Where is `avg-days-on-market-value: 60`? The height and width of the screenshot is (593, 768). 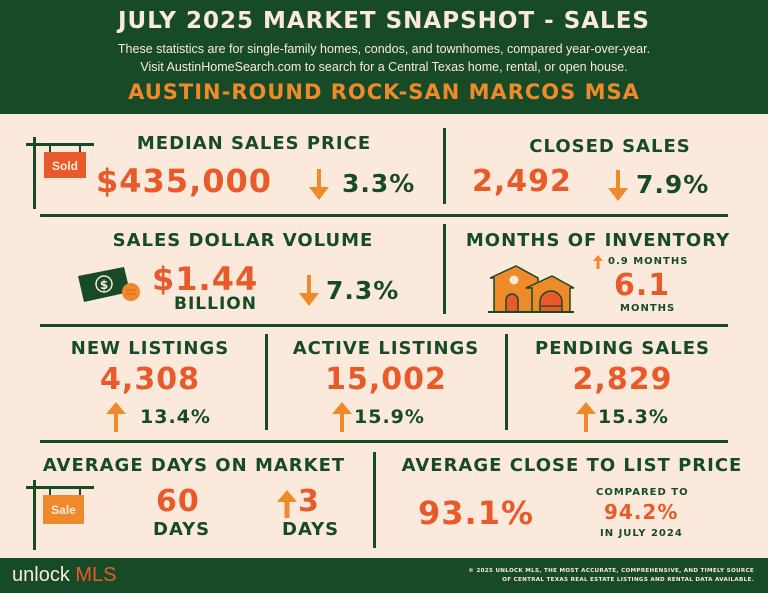 avg-days-on-market-value: 60 is located at coordinates (178, 501).